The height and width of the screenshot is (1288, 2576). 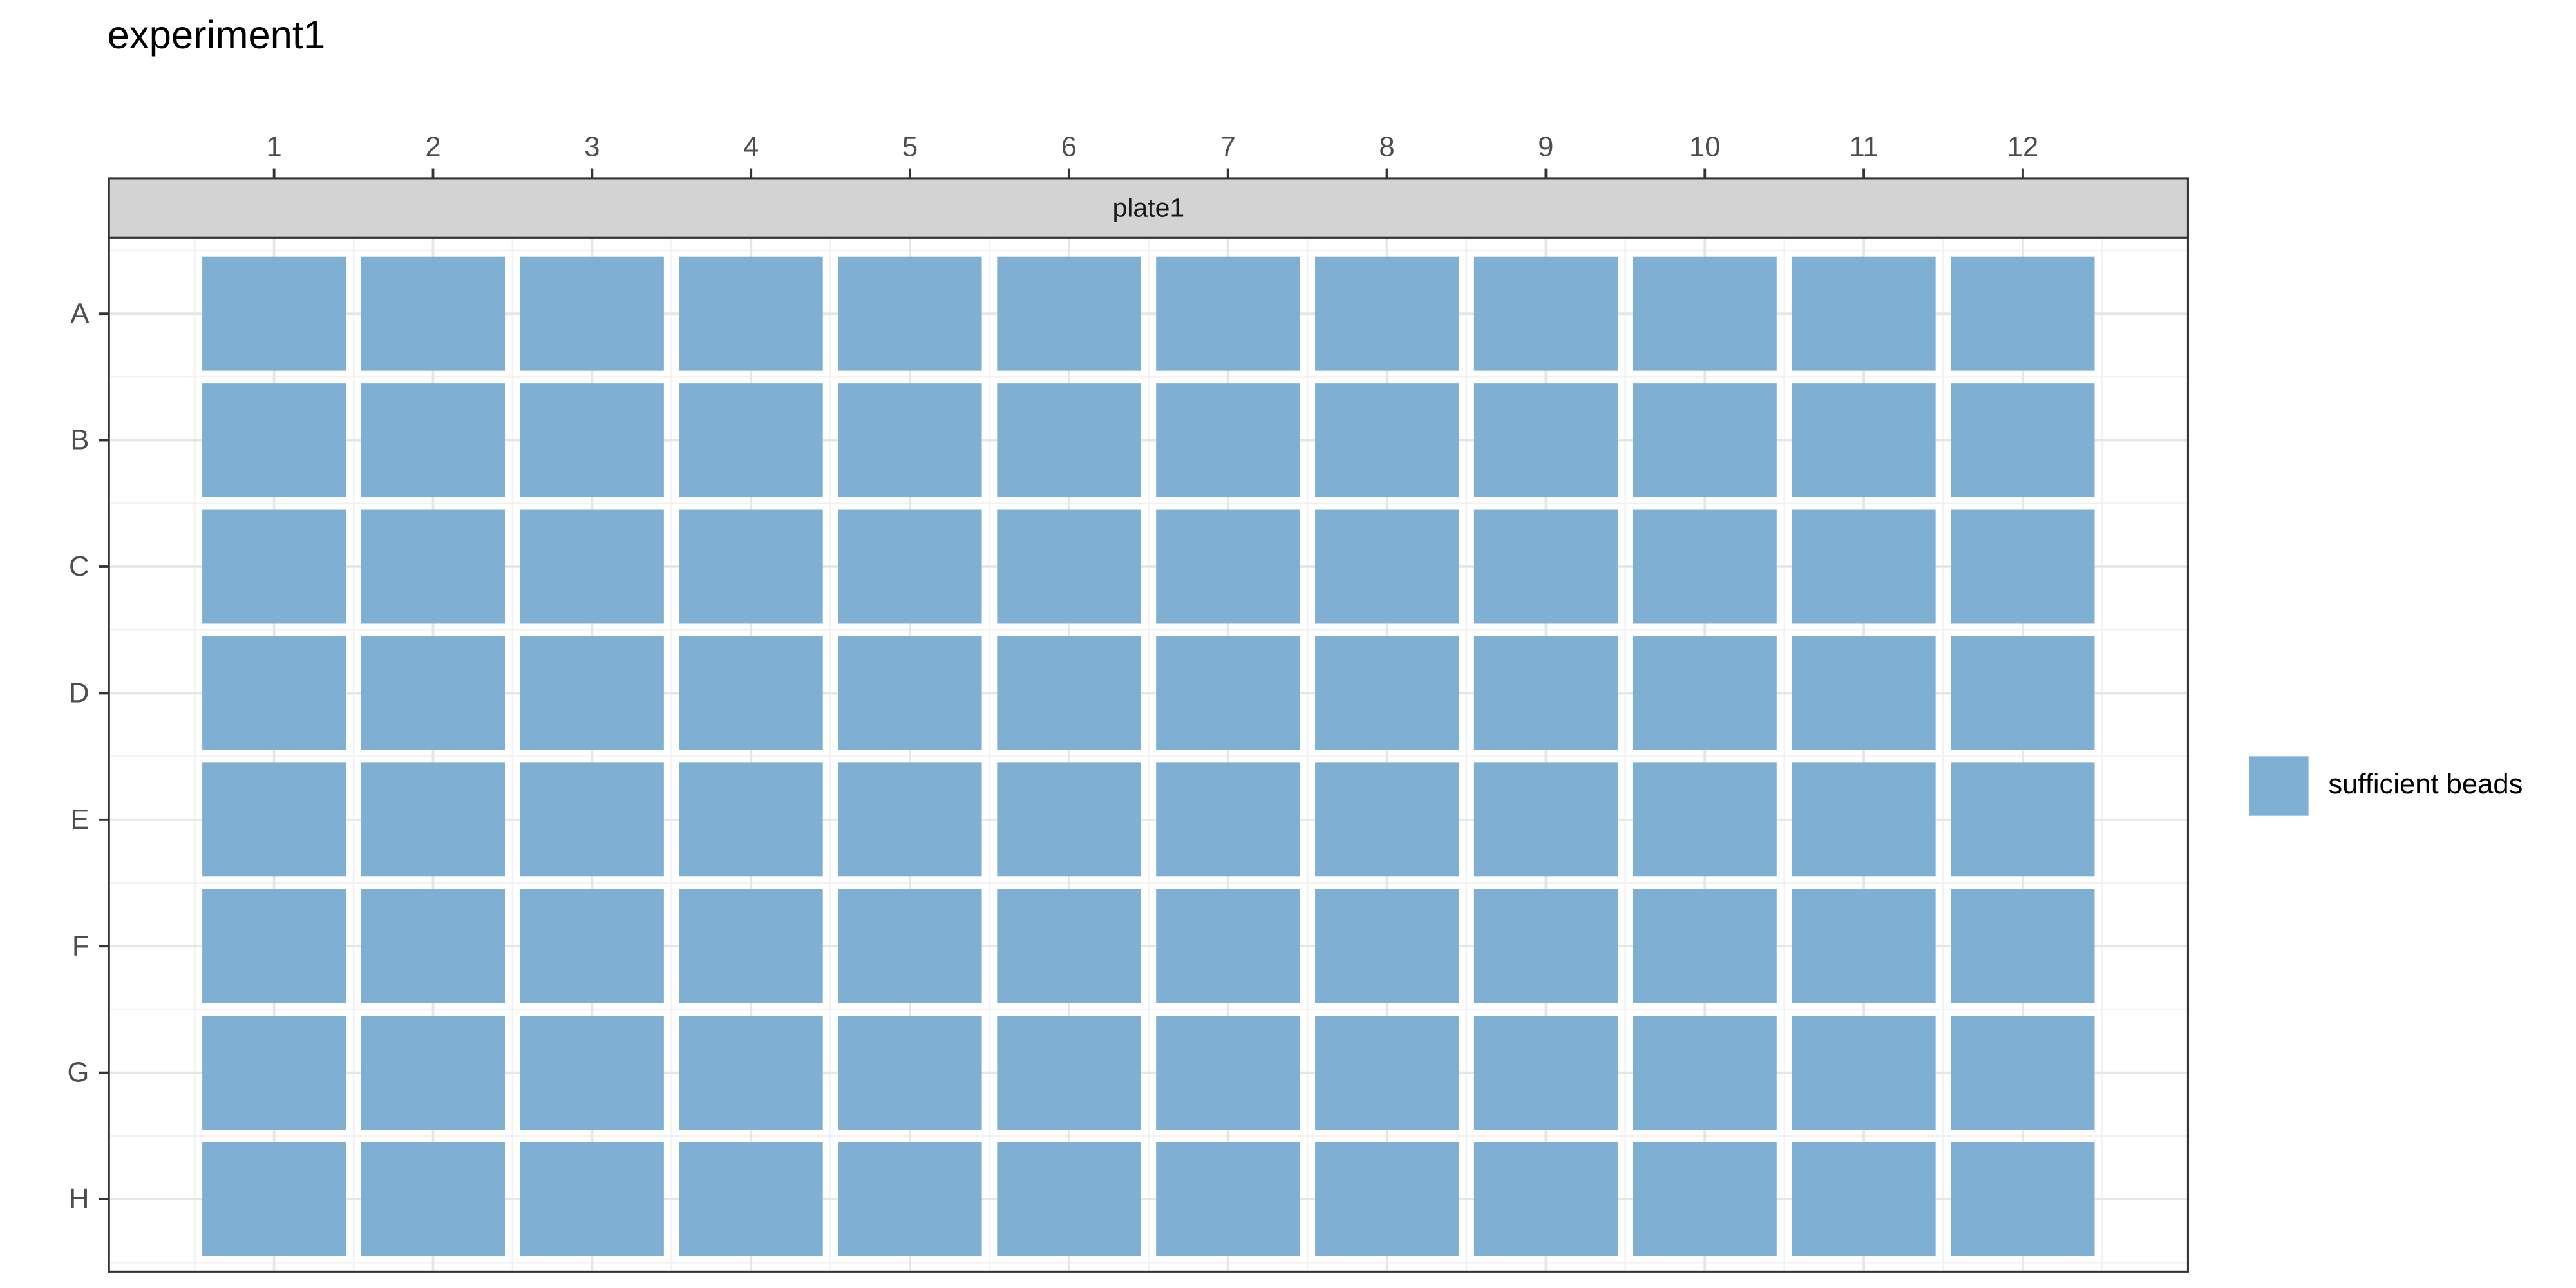 What do you see at coordinates (910, 147) in the screenshot?
I see `x-tick-label: 5` at bounding box center [910, 147].